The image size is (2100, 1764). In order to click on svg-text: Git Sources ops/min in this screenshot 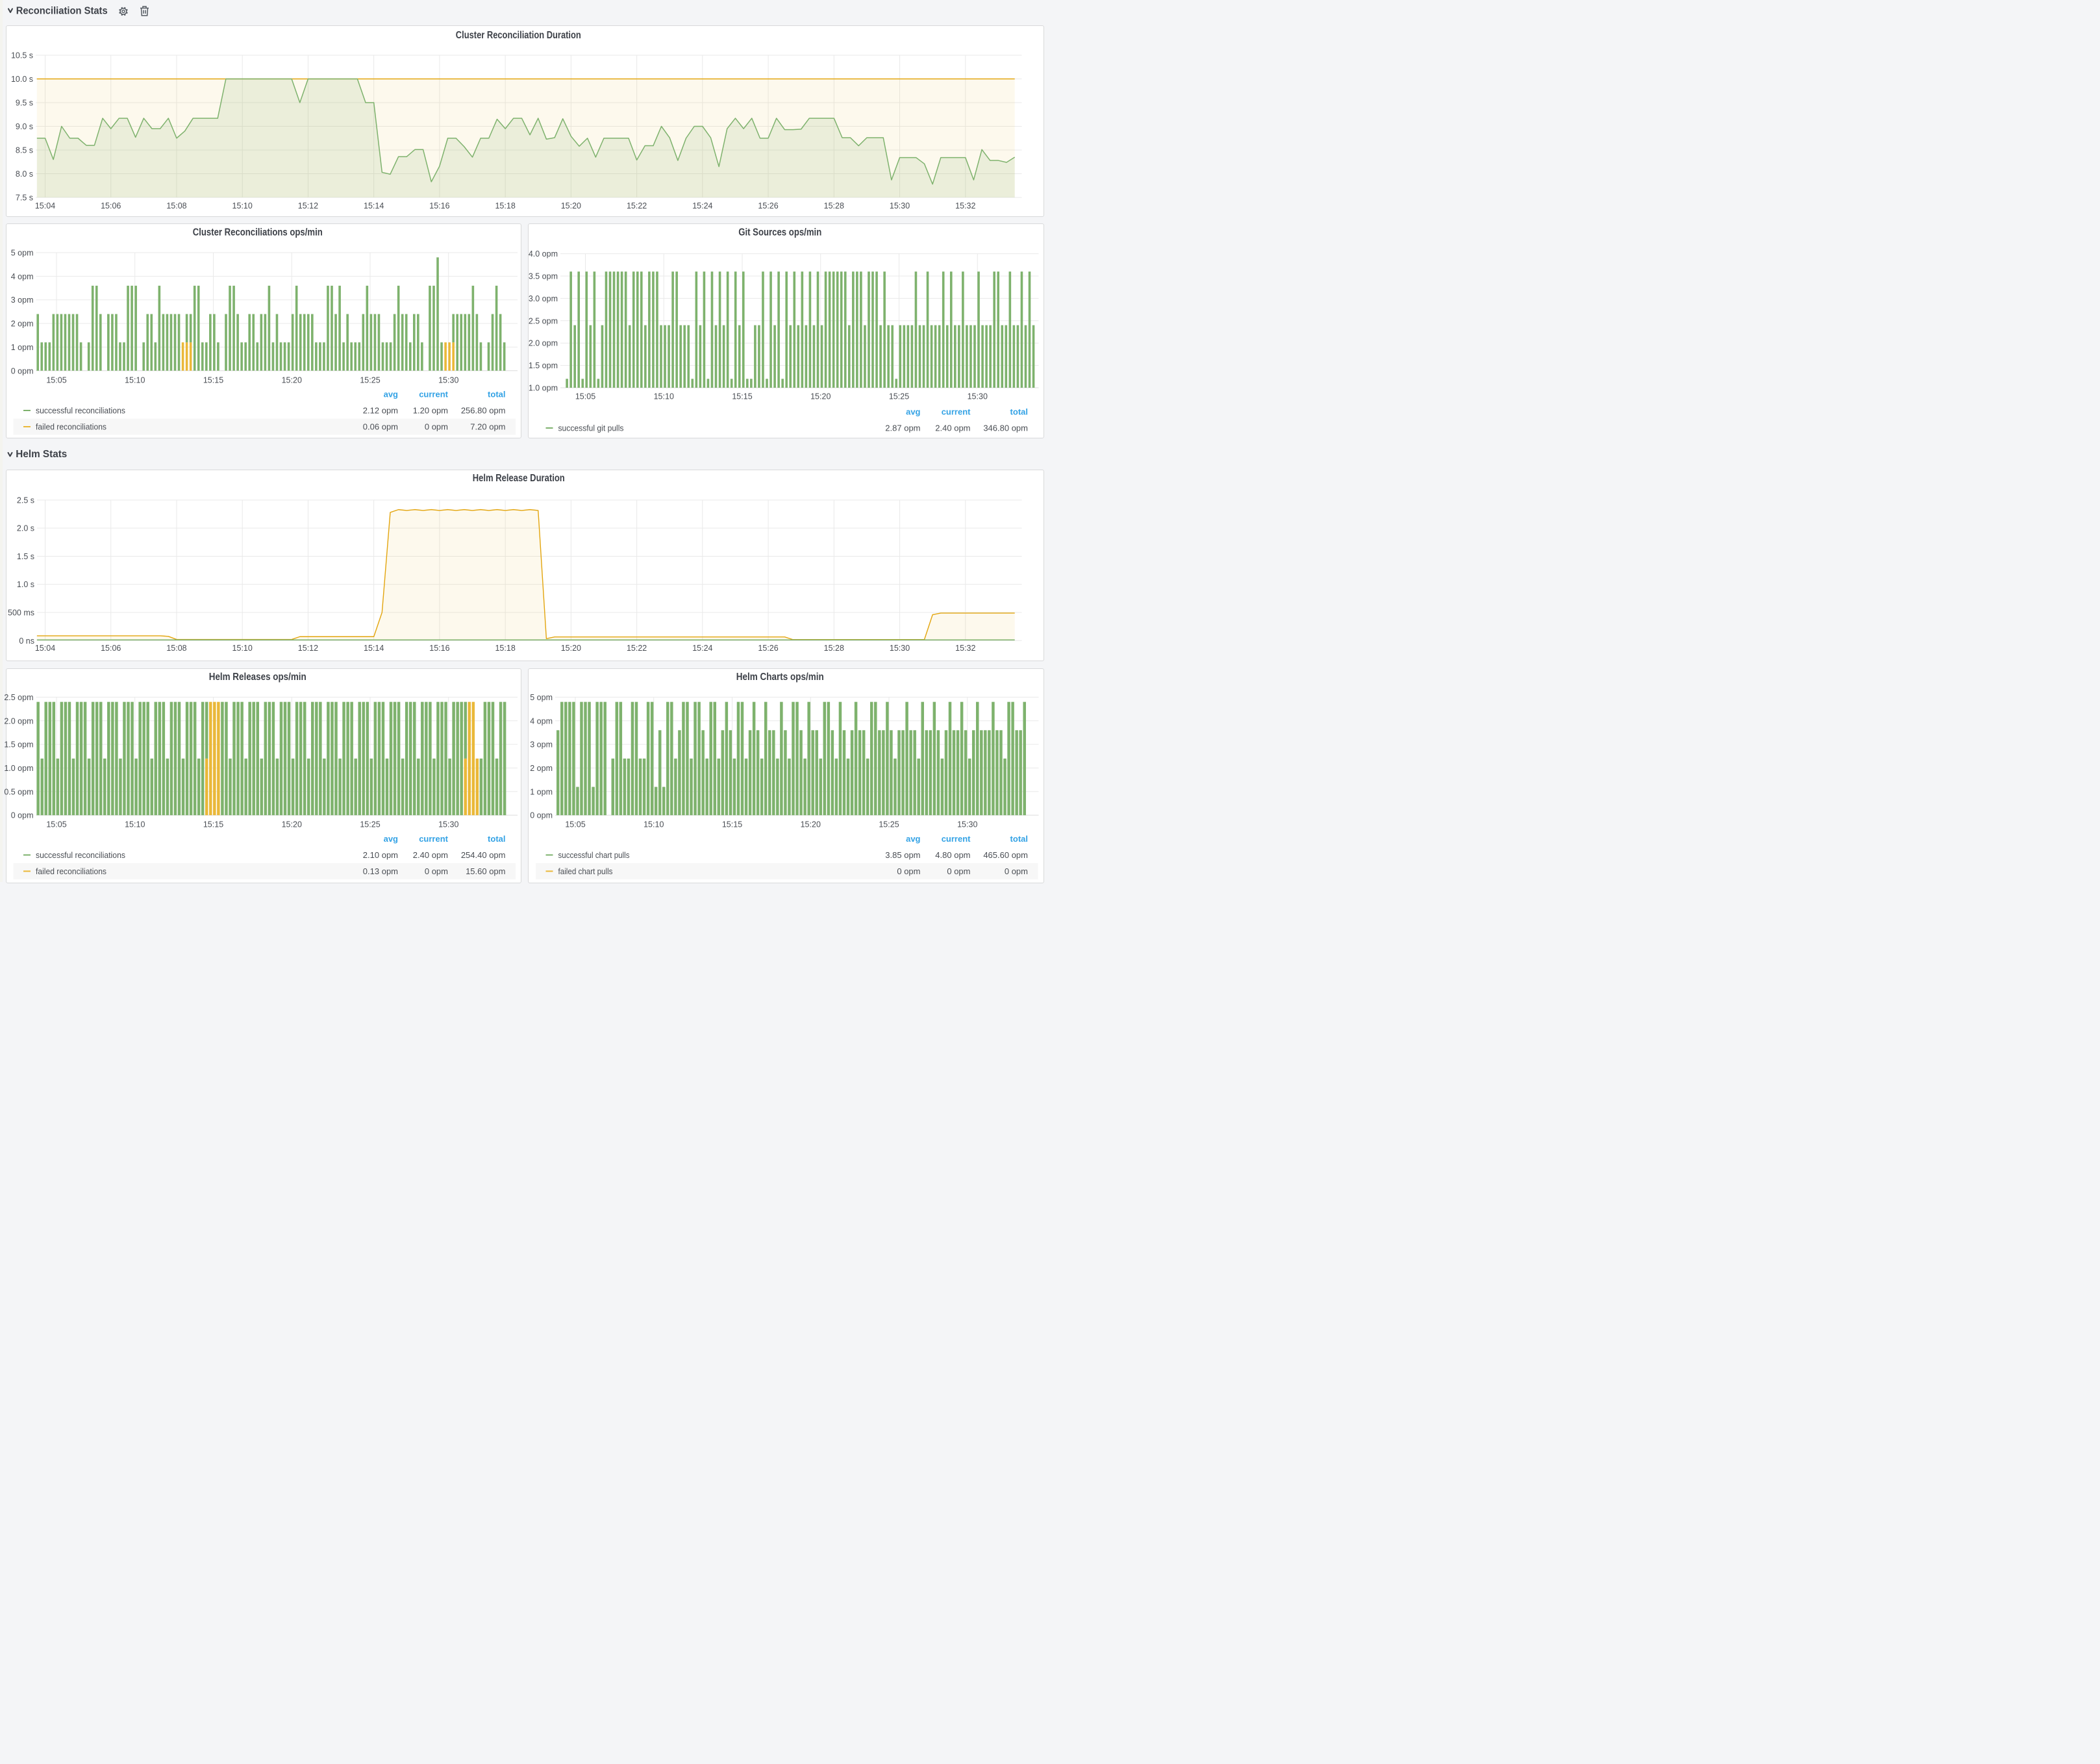, I will do `click(779, 232)`.